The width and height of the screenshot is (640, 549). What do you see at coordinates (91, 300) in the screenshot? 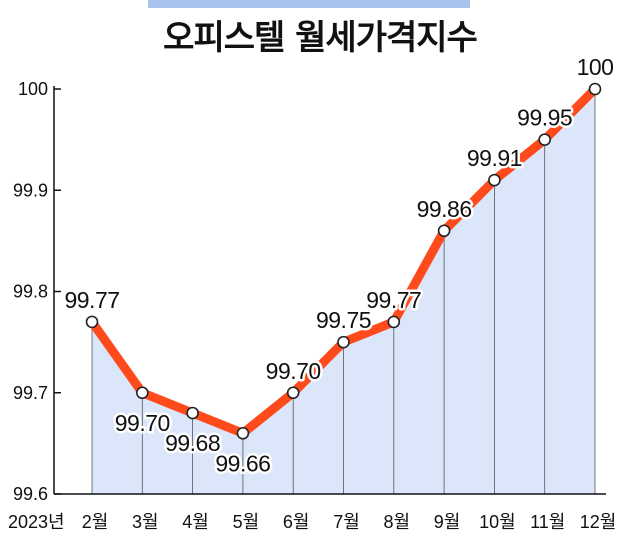
I see `data-label-1: 99.77` at bounding box center [91, 300].